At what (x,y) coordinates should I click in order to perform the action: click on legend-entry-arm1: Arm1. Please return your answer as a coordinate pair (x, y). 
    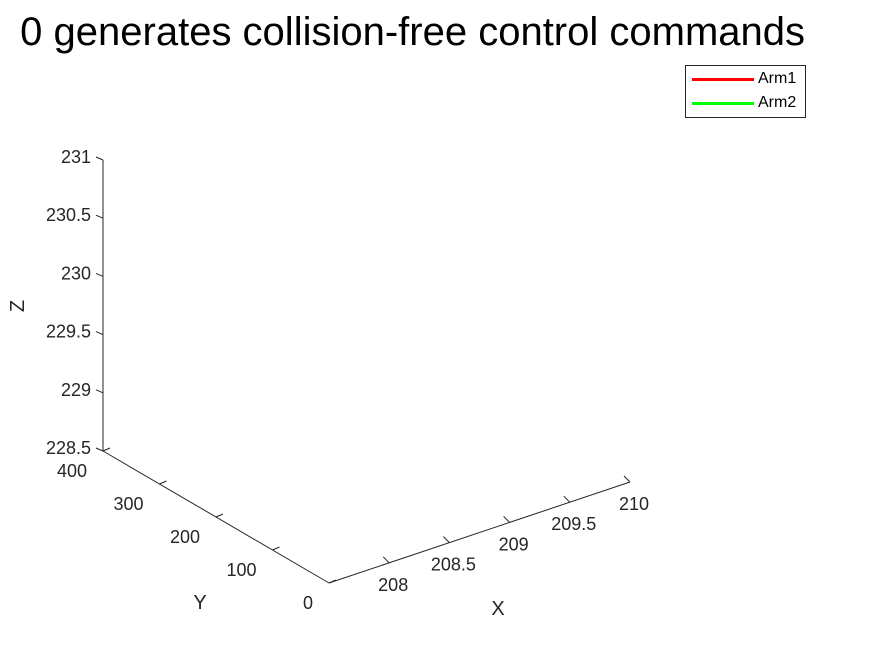
    Looking at the image, I should click on (748, 79).